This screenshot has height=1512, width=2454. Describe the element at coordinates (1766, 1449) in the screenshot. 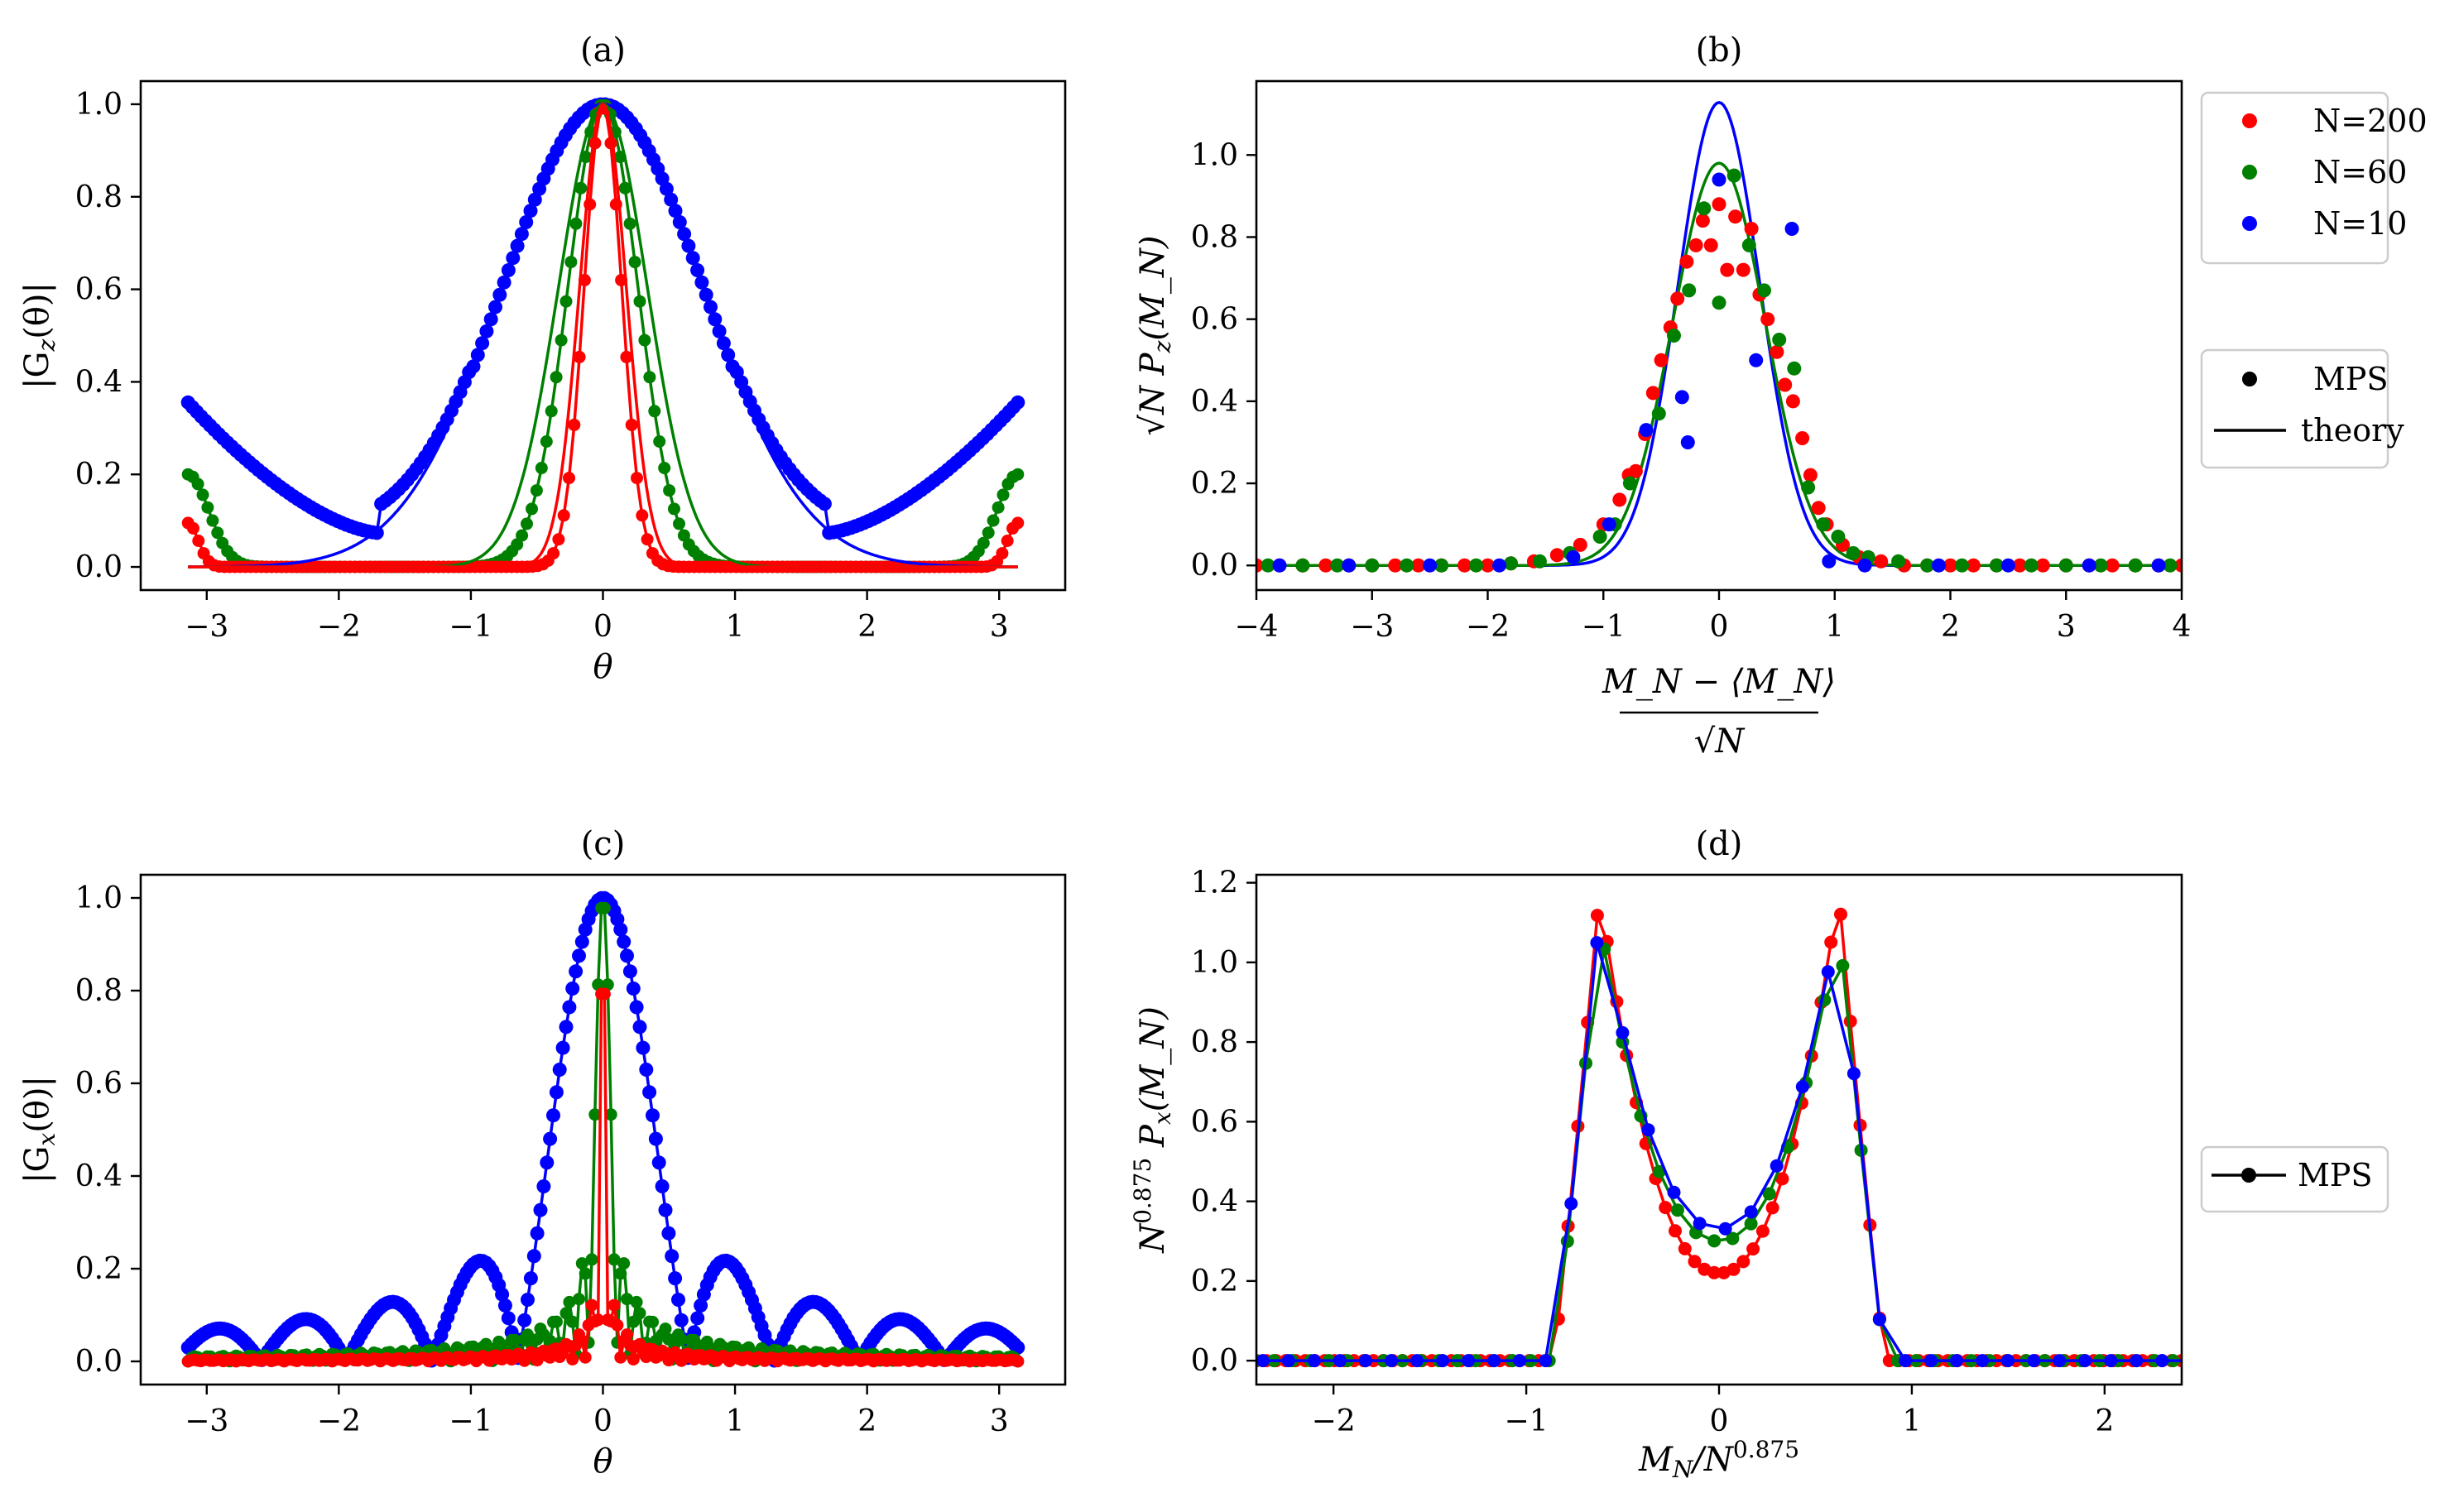

I see `x-label-sup: 0.875` at that location.